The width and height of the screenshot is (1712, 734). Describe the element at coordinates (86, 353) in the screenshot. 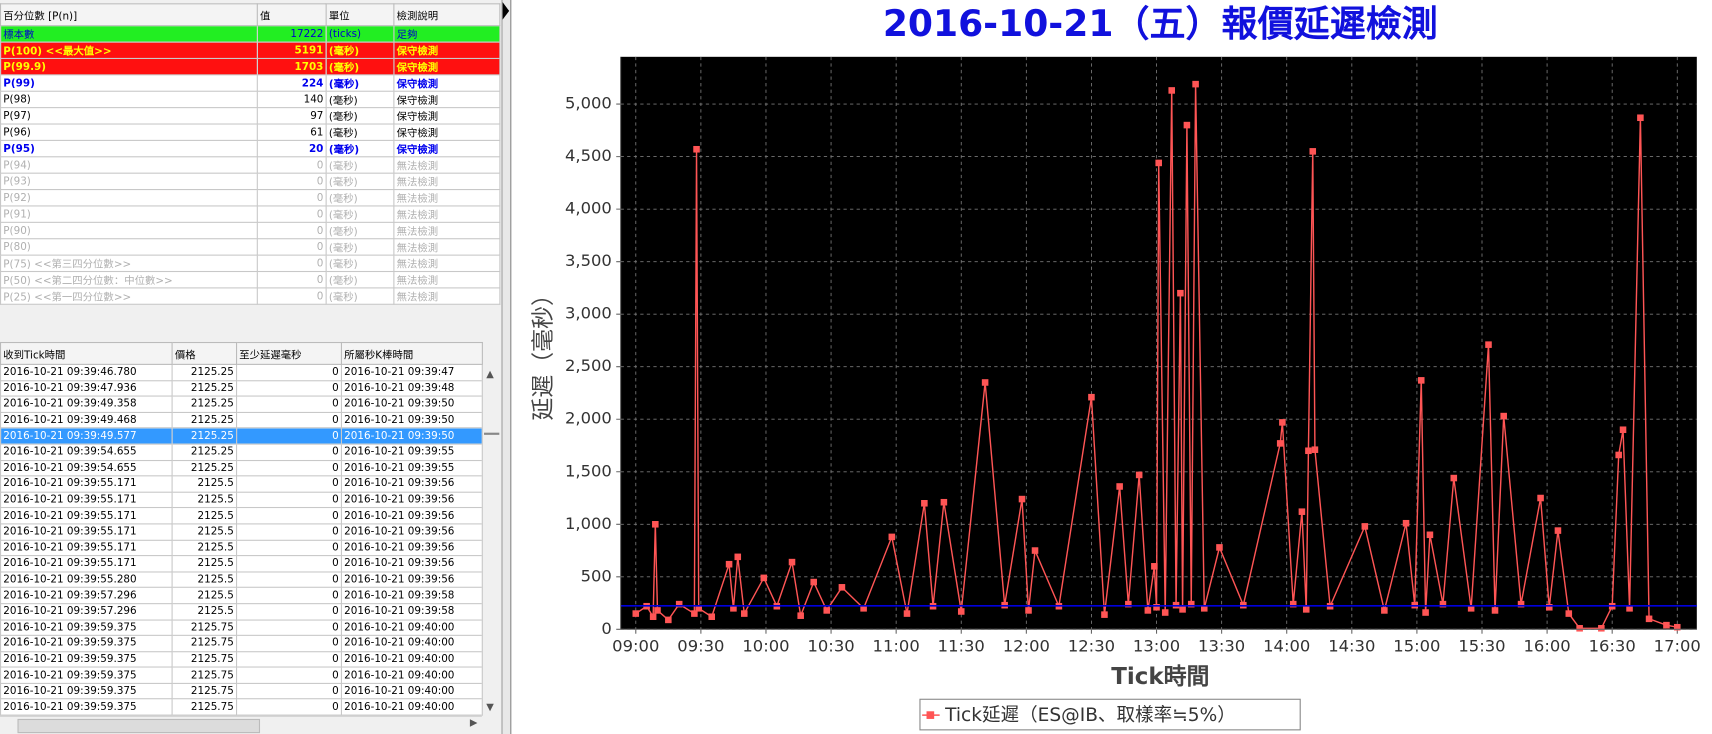

I see `column-header: 收到Tick時間` at that location.